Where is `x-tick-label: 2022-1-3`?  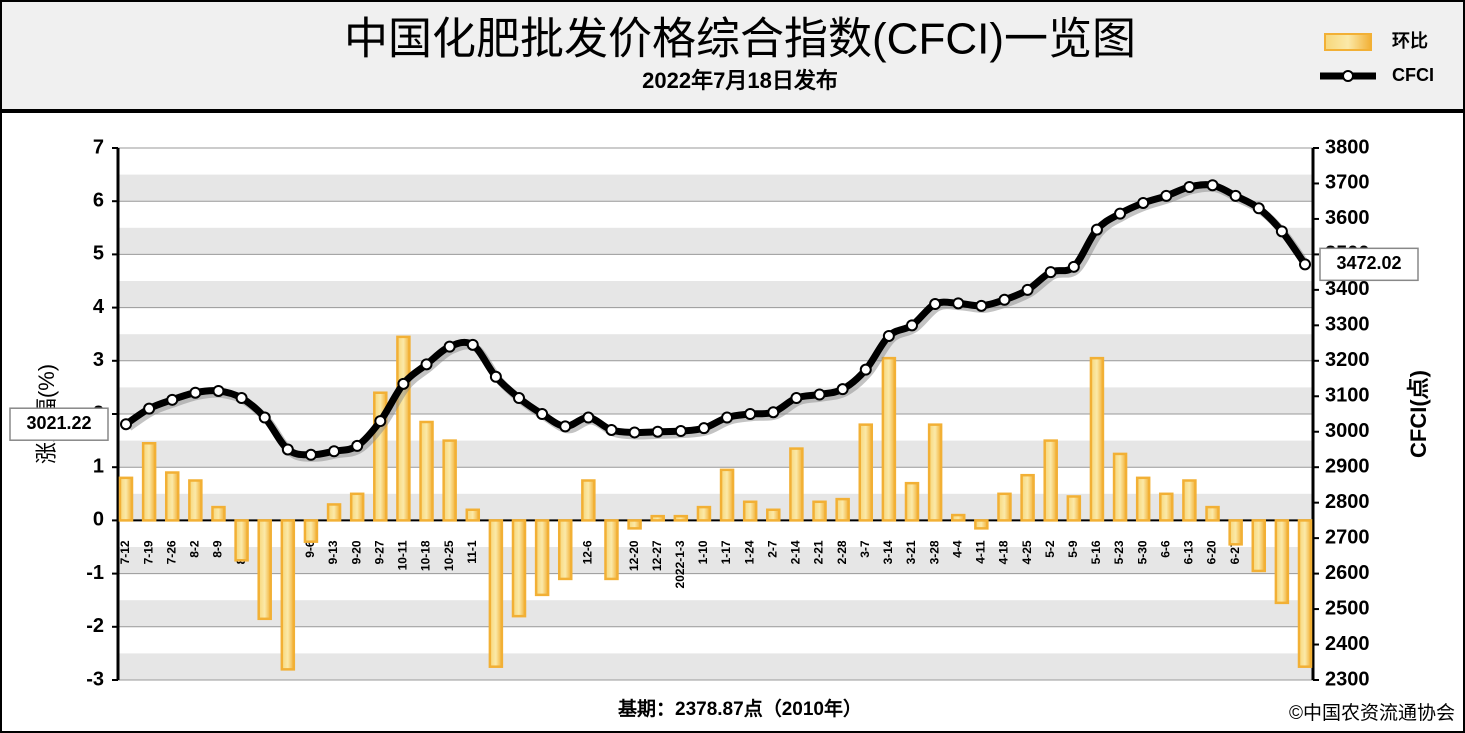
x-tick-label: 2022-1-3 is located at coordinates (680, 564).